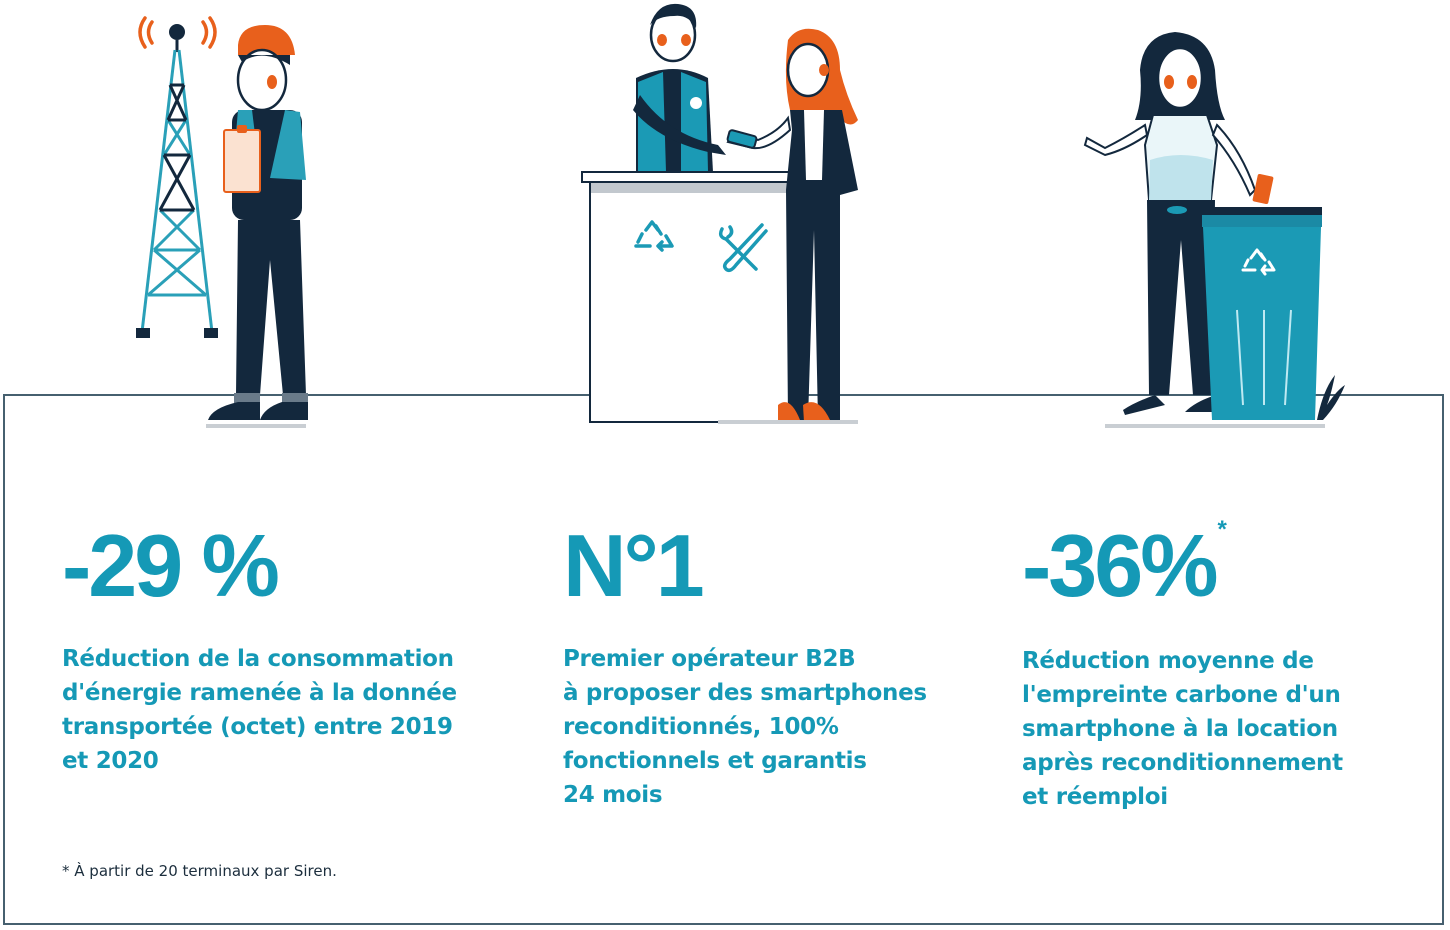 The width and height of the screenshot is (1450, 930). I want to click on footnote: * À partir de 20 terminaux par Siren., so click(199, 871).